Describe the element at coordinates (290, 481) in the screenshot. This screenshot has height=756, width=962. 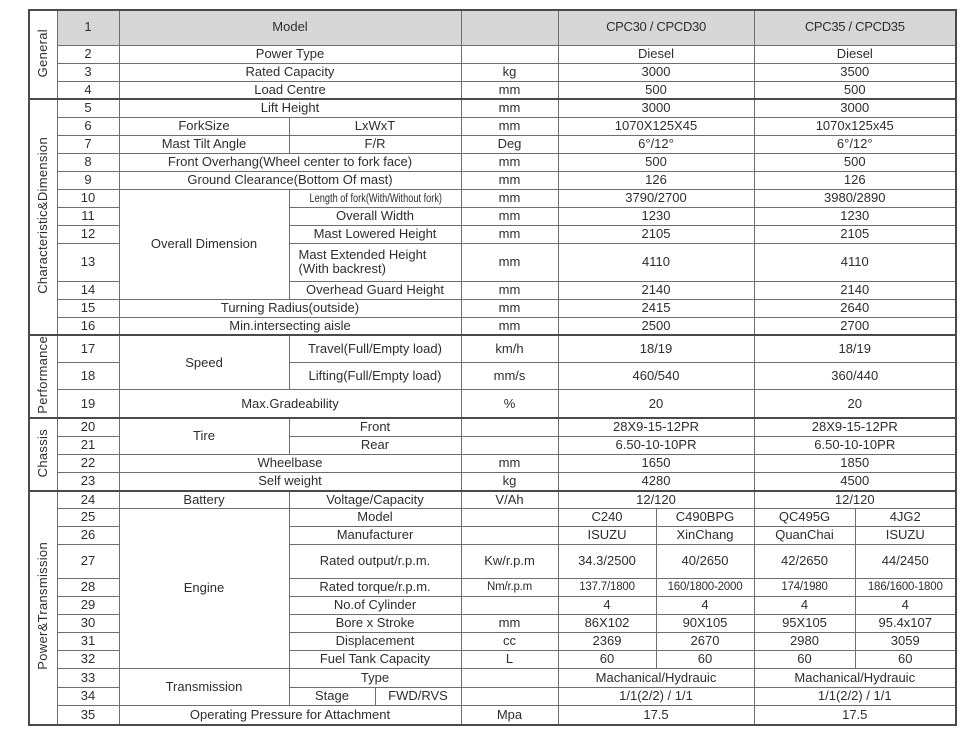
I see `param-label: Self weight` at that location.